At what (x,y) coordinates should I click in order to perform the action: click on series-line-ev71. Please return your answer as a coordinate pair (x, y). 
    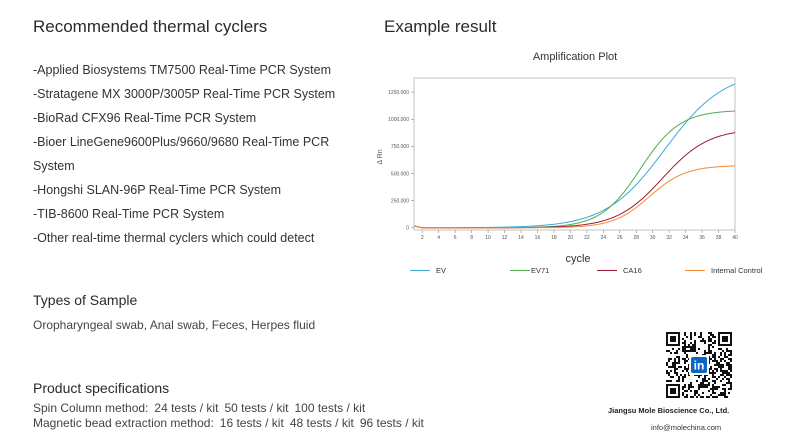
    Looking at the image, I should click on (574, 169).